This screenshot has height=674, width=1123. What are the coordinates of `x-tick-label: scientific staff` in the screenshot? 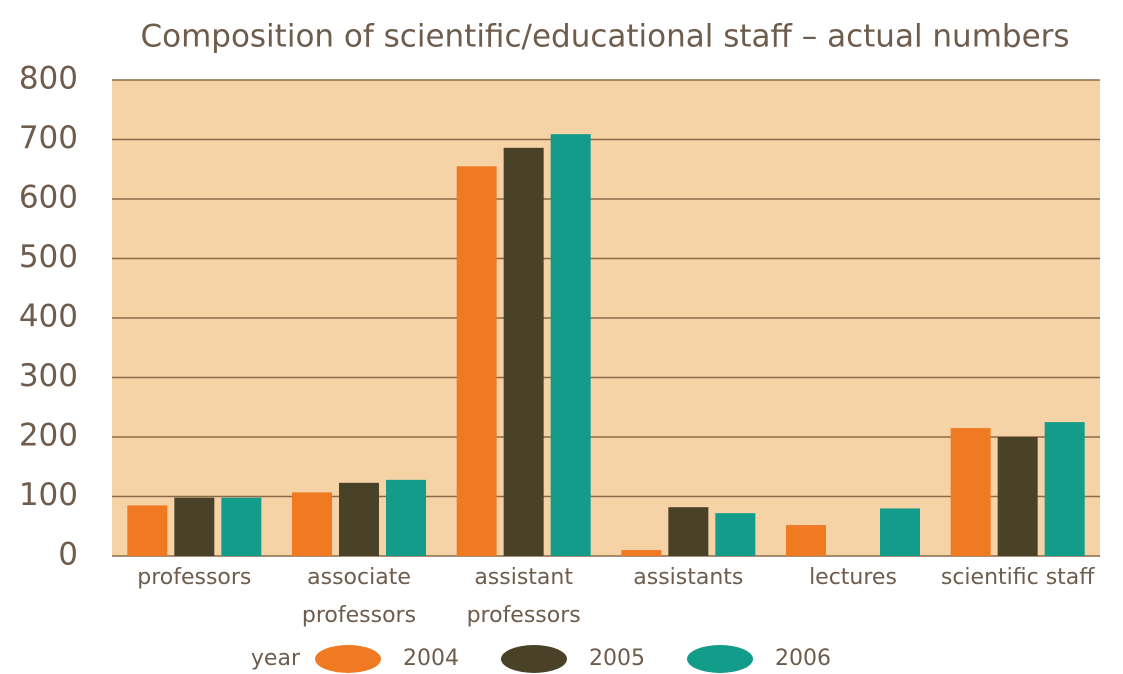 It's located at (1018, 577).